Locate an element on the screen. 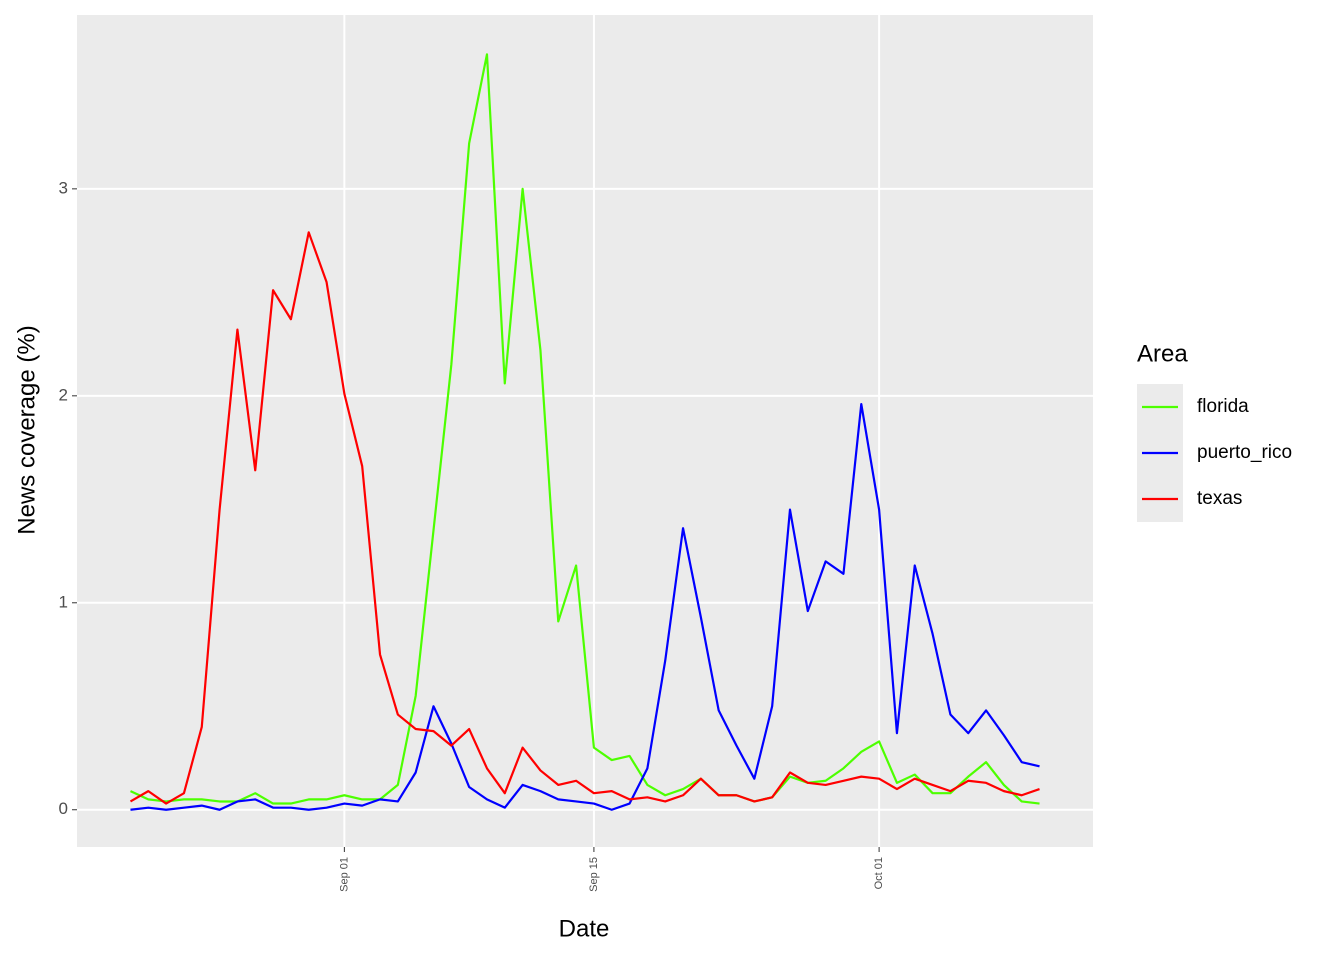 The height and width of the screenshot is (960, 1344). y-tick-label: 0 is located at coordinates (63, 808).